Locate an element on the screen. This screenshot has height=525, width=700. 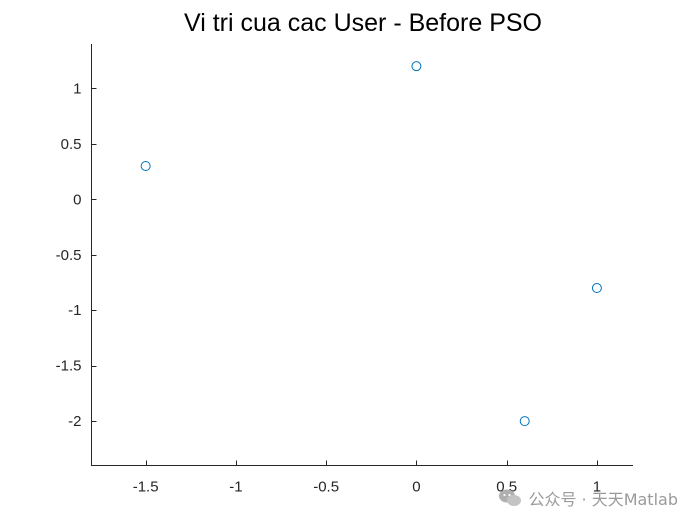
y-tick-label: 0.5 is located at coordinates (71, 144).